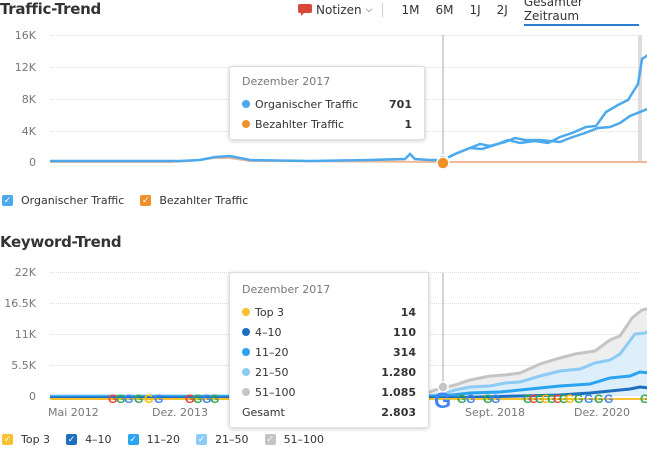 The image size is (647, 451). Describe the element at coordinates (28, 99) in the screenshot. I see `y-tick: 8K` at that location.